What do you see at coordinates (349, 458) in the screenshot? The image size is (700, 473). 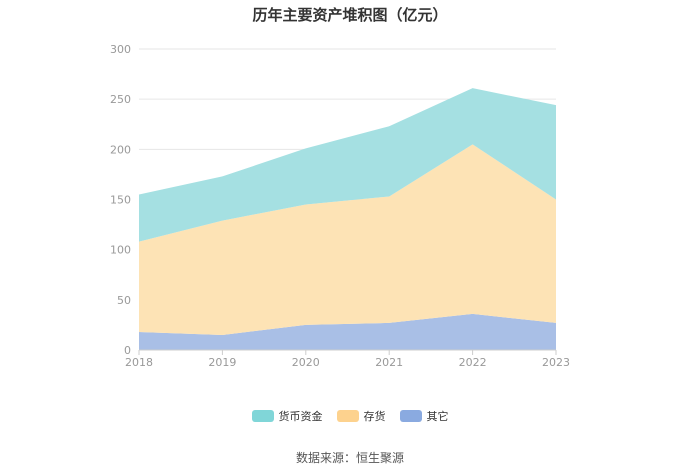 I see `data-source: 数据来源：恒生聚源` at bounding box center [349, 458].